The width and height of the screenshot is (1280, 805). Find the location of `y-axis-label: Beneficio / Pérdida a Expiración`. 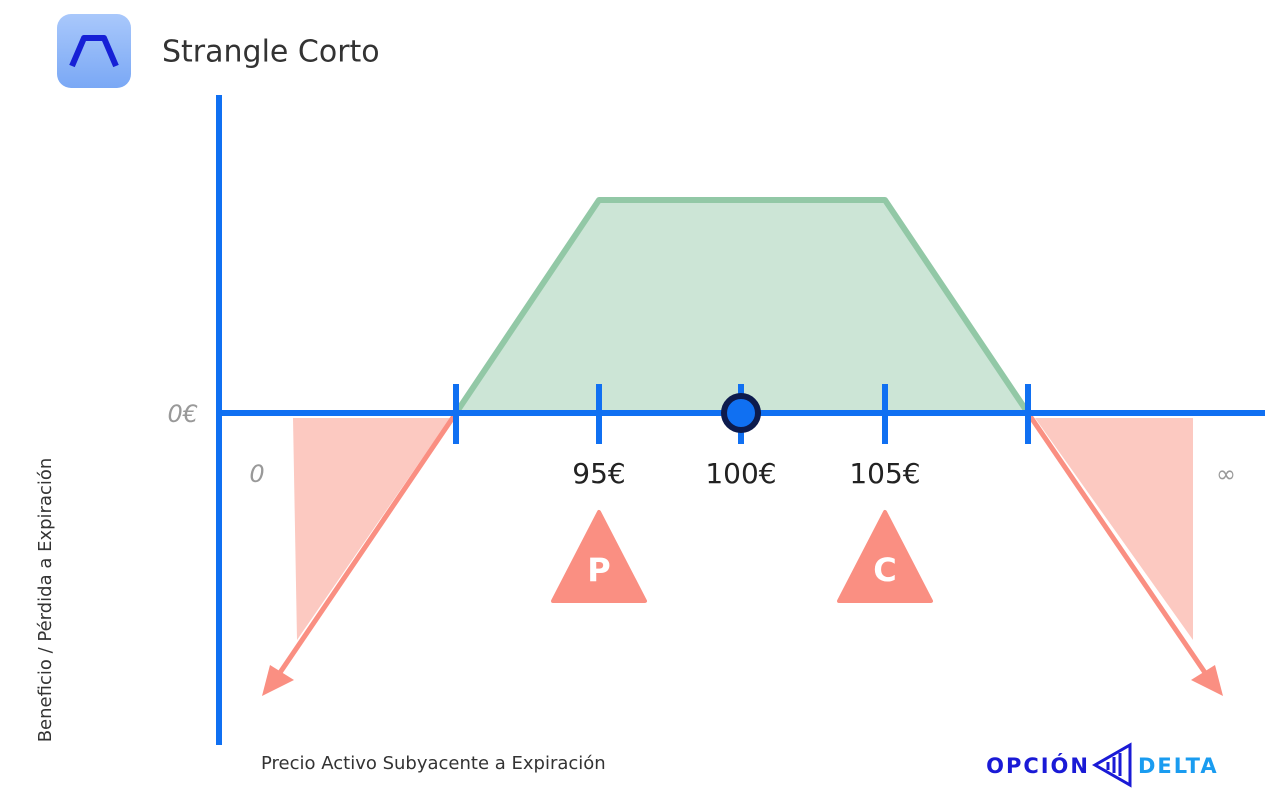

y-axis-label: Beneficio / Pérdida a Expiración is located at coordinates (45, 600).